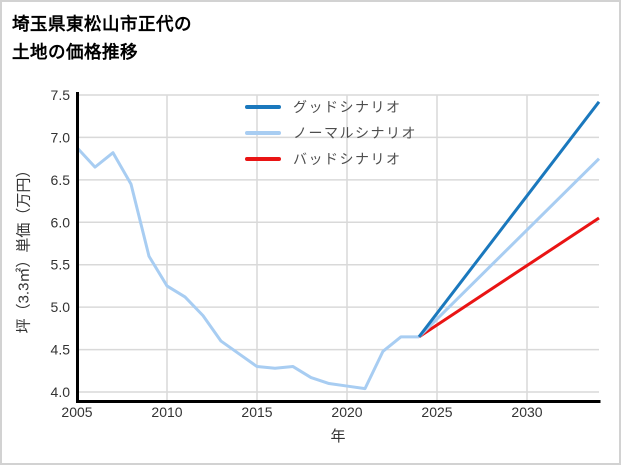 The width and height of the screenshot is (621, 465). I want to click on legend-swatch-bad-scenario, so click(263, 159).